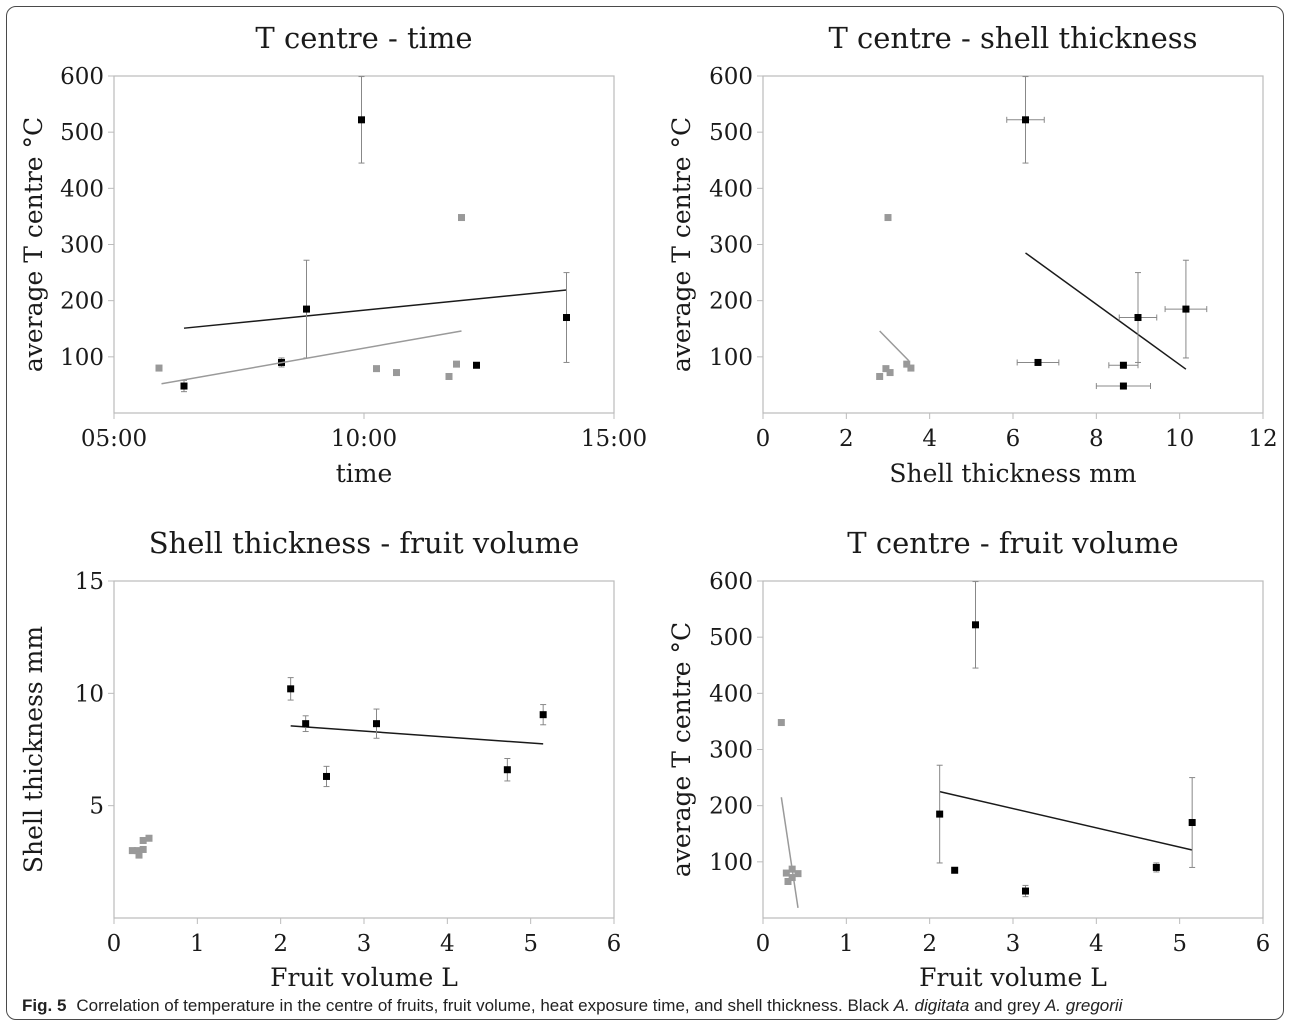 This screenshot has width=1292, height=1027. I want to click on caption-label: Fig. 5, so click(44, 1005).